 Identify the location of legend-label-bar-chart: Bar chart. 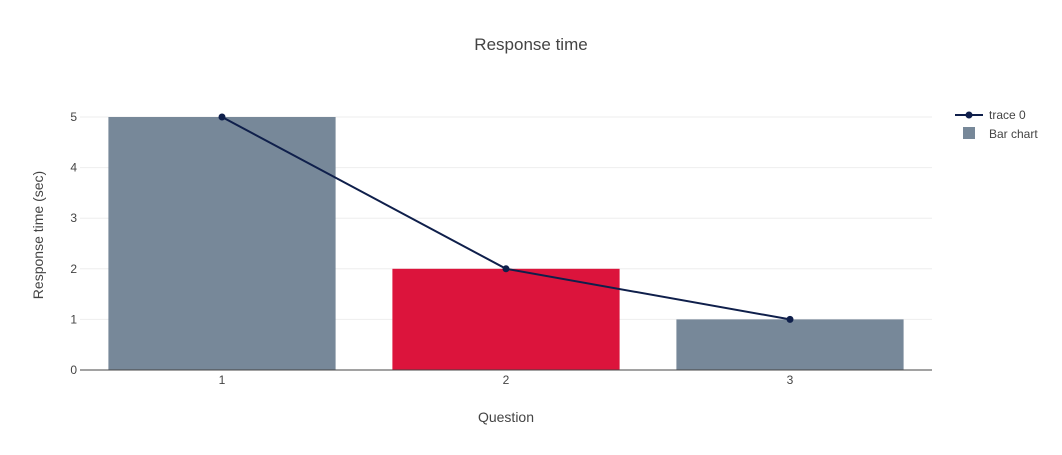
(1013, 134).